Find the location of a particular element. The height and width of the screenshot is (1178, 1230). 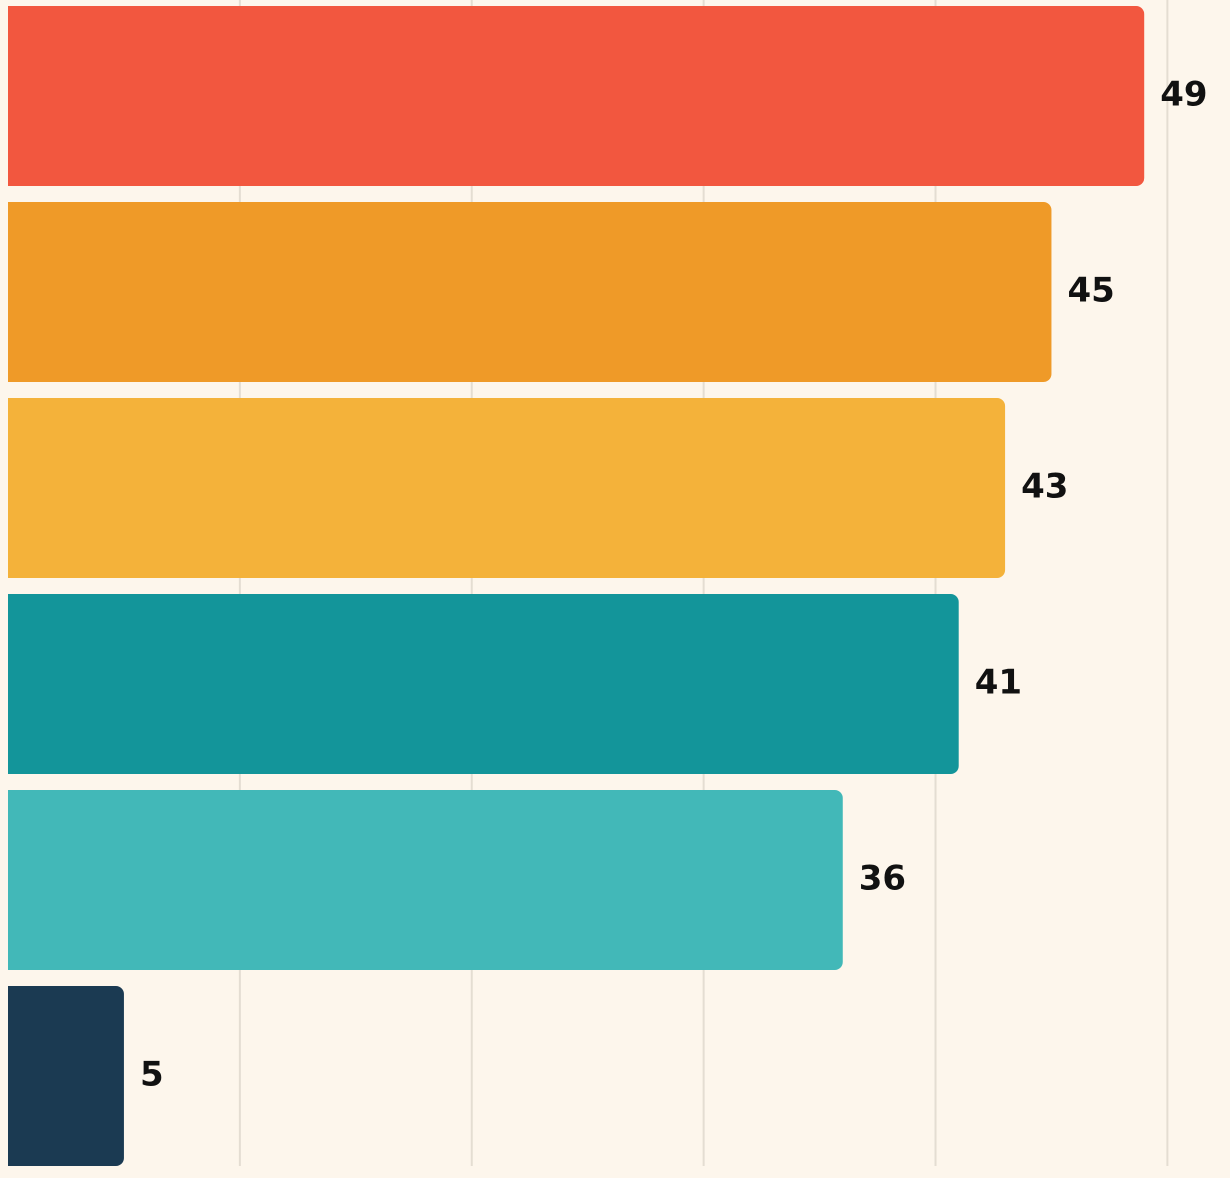

value-label: 5 is located at coordinates (152, 1075).